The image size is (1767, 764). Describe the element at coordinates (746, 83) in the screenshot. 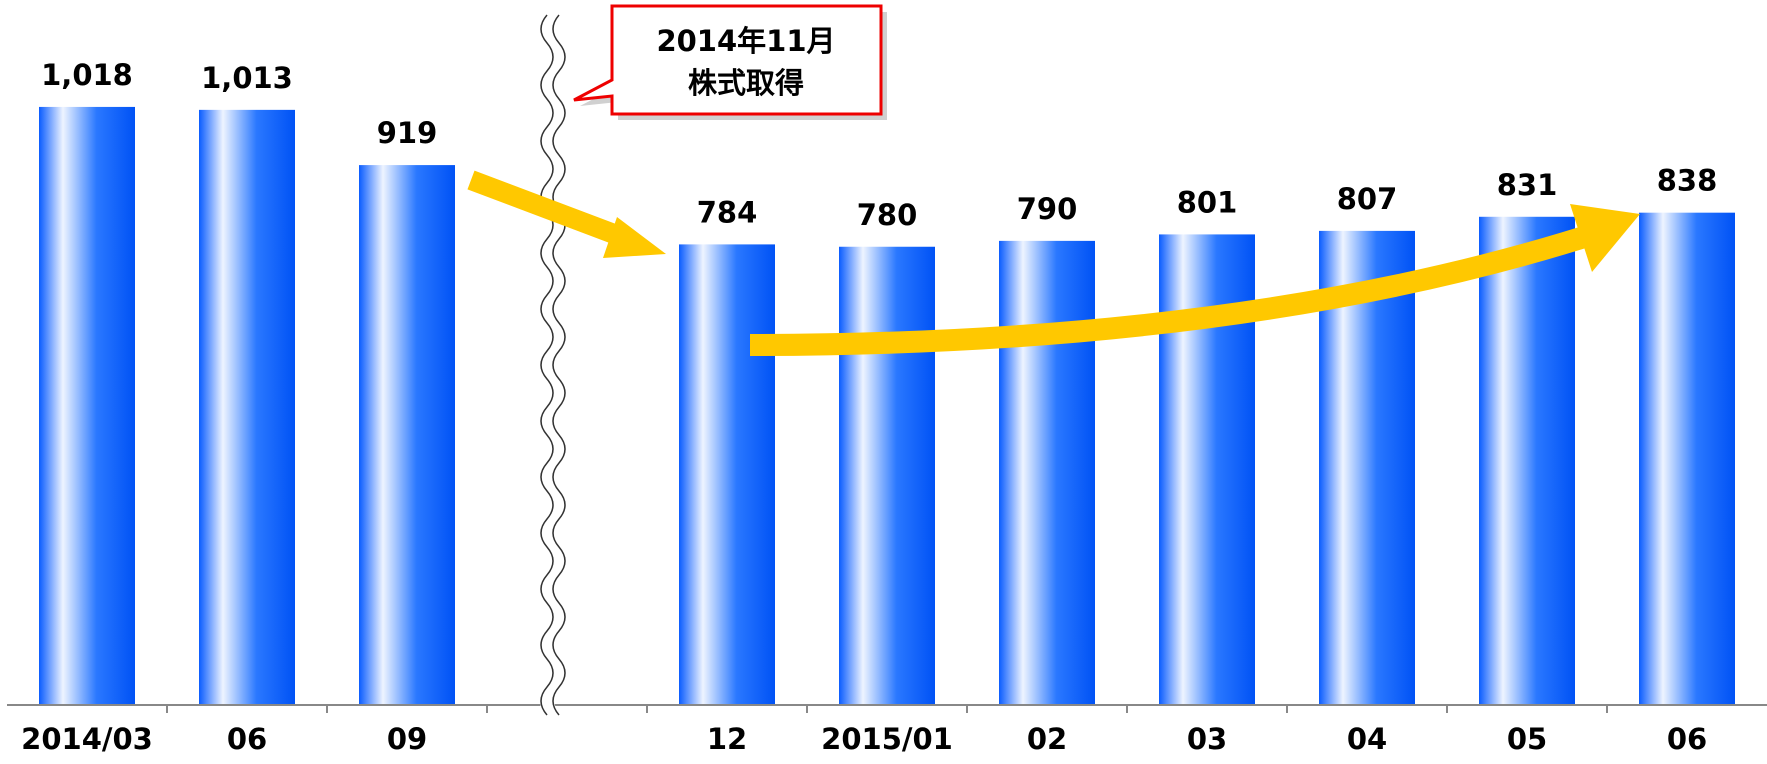

I see `callout-text: 株式取得` at that location.